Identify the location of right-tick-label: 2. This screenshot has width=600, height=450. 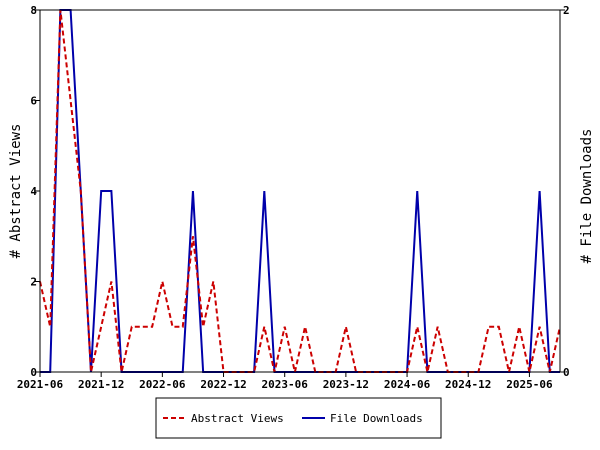
(566, 10).